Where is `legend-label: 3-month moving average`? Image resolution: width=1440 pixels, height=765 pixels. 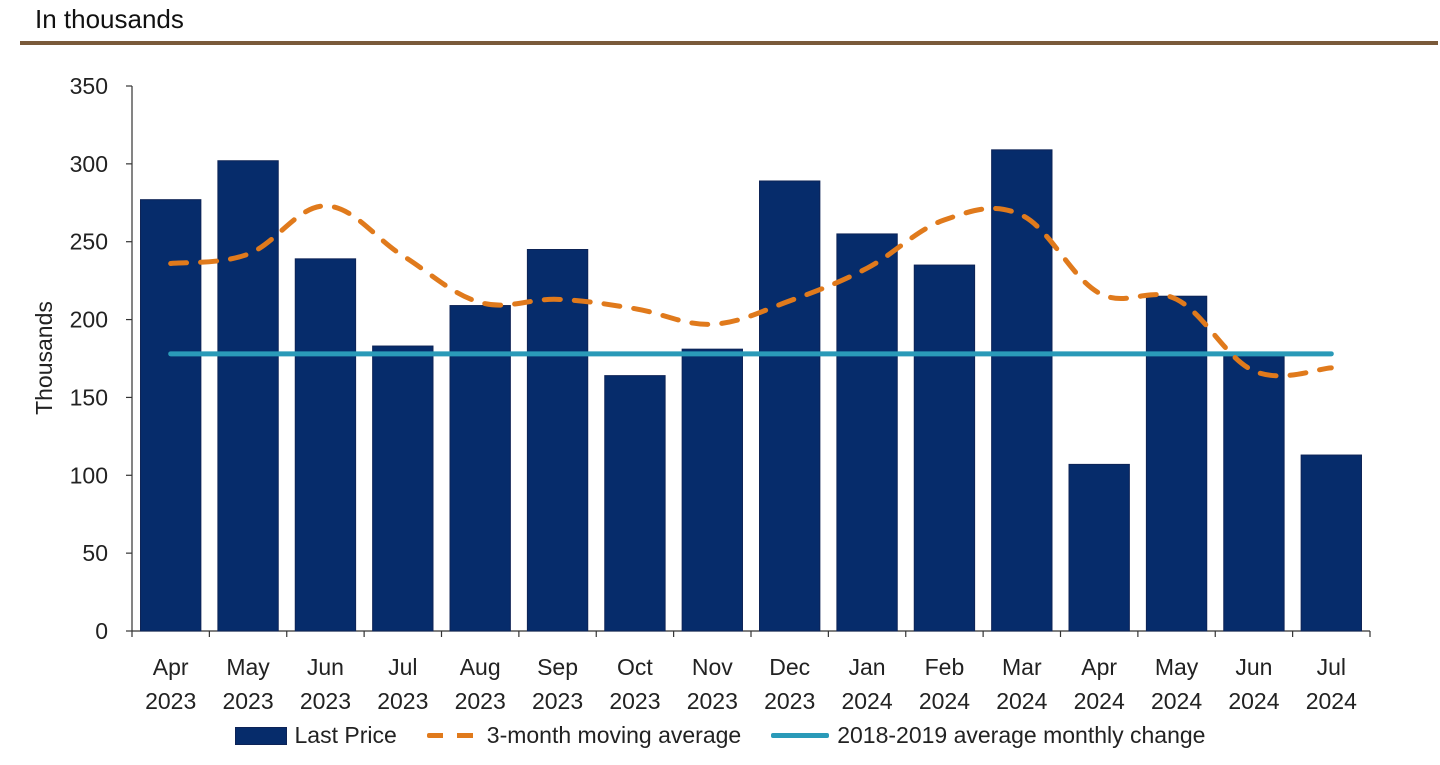 legend-label: 3-month moving average is located at coordinates (614, 735).